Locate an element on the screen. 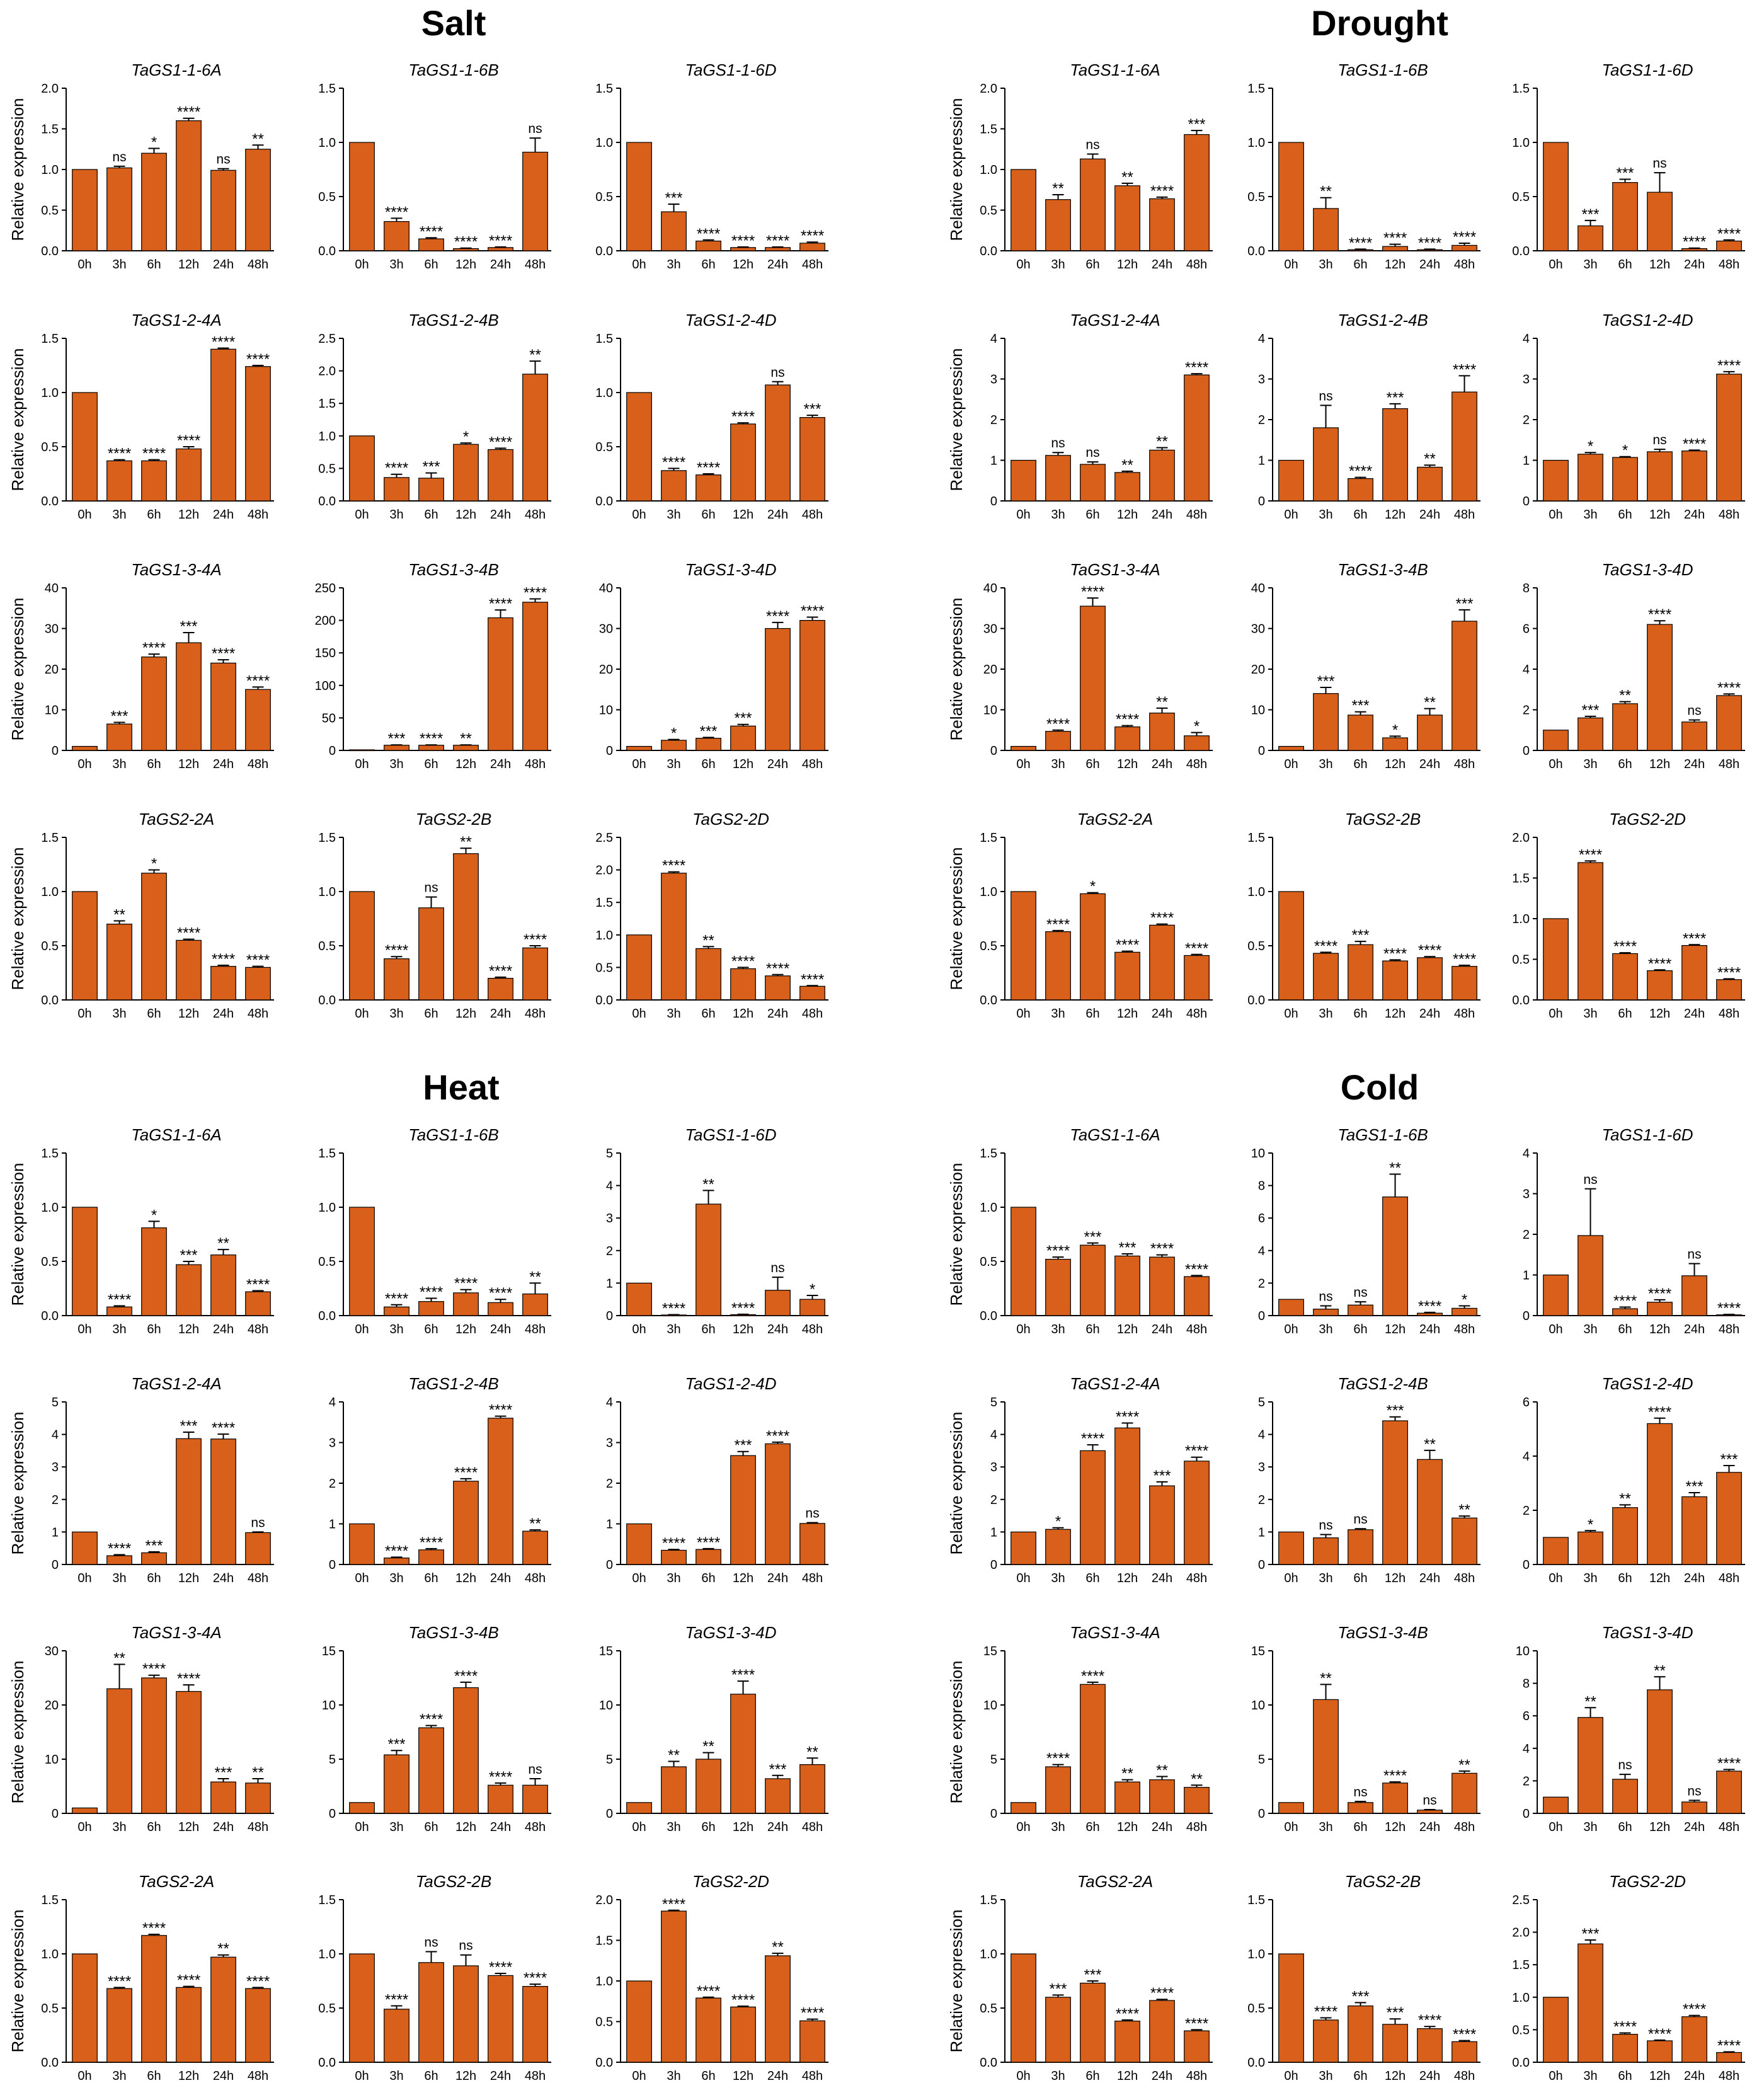 This screenshot has height=2095, width=1764. panel-title: TaGS2-2A is located at coordinates (176, 819).